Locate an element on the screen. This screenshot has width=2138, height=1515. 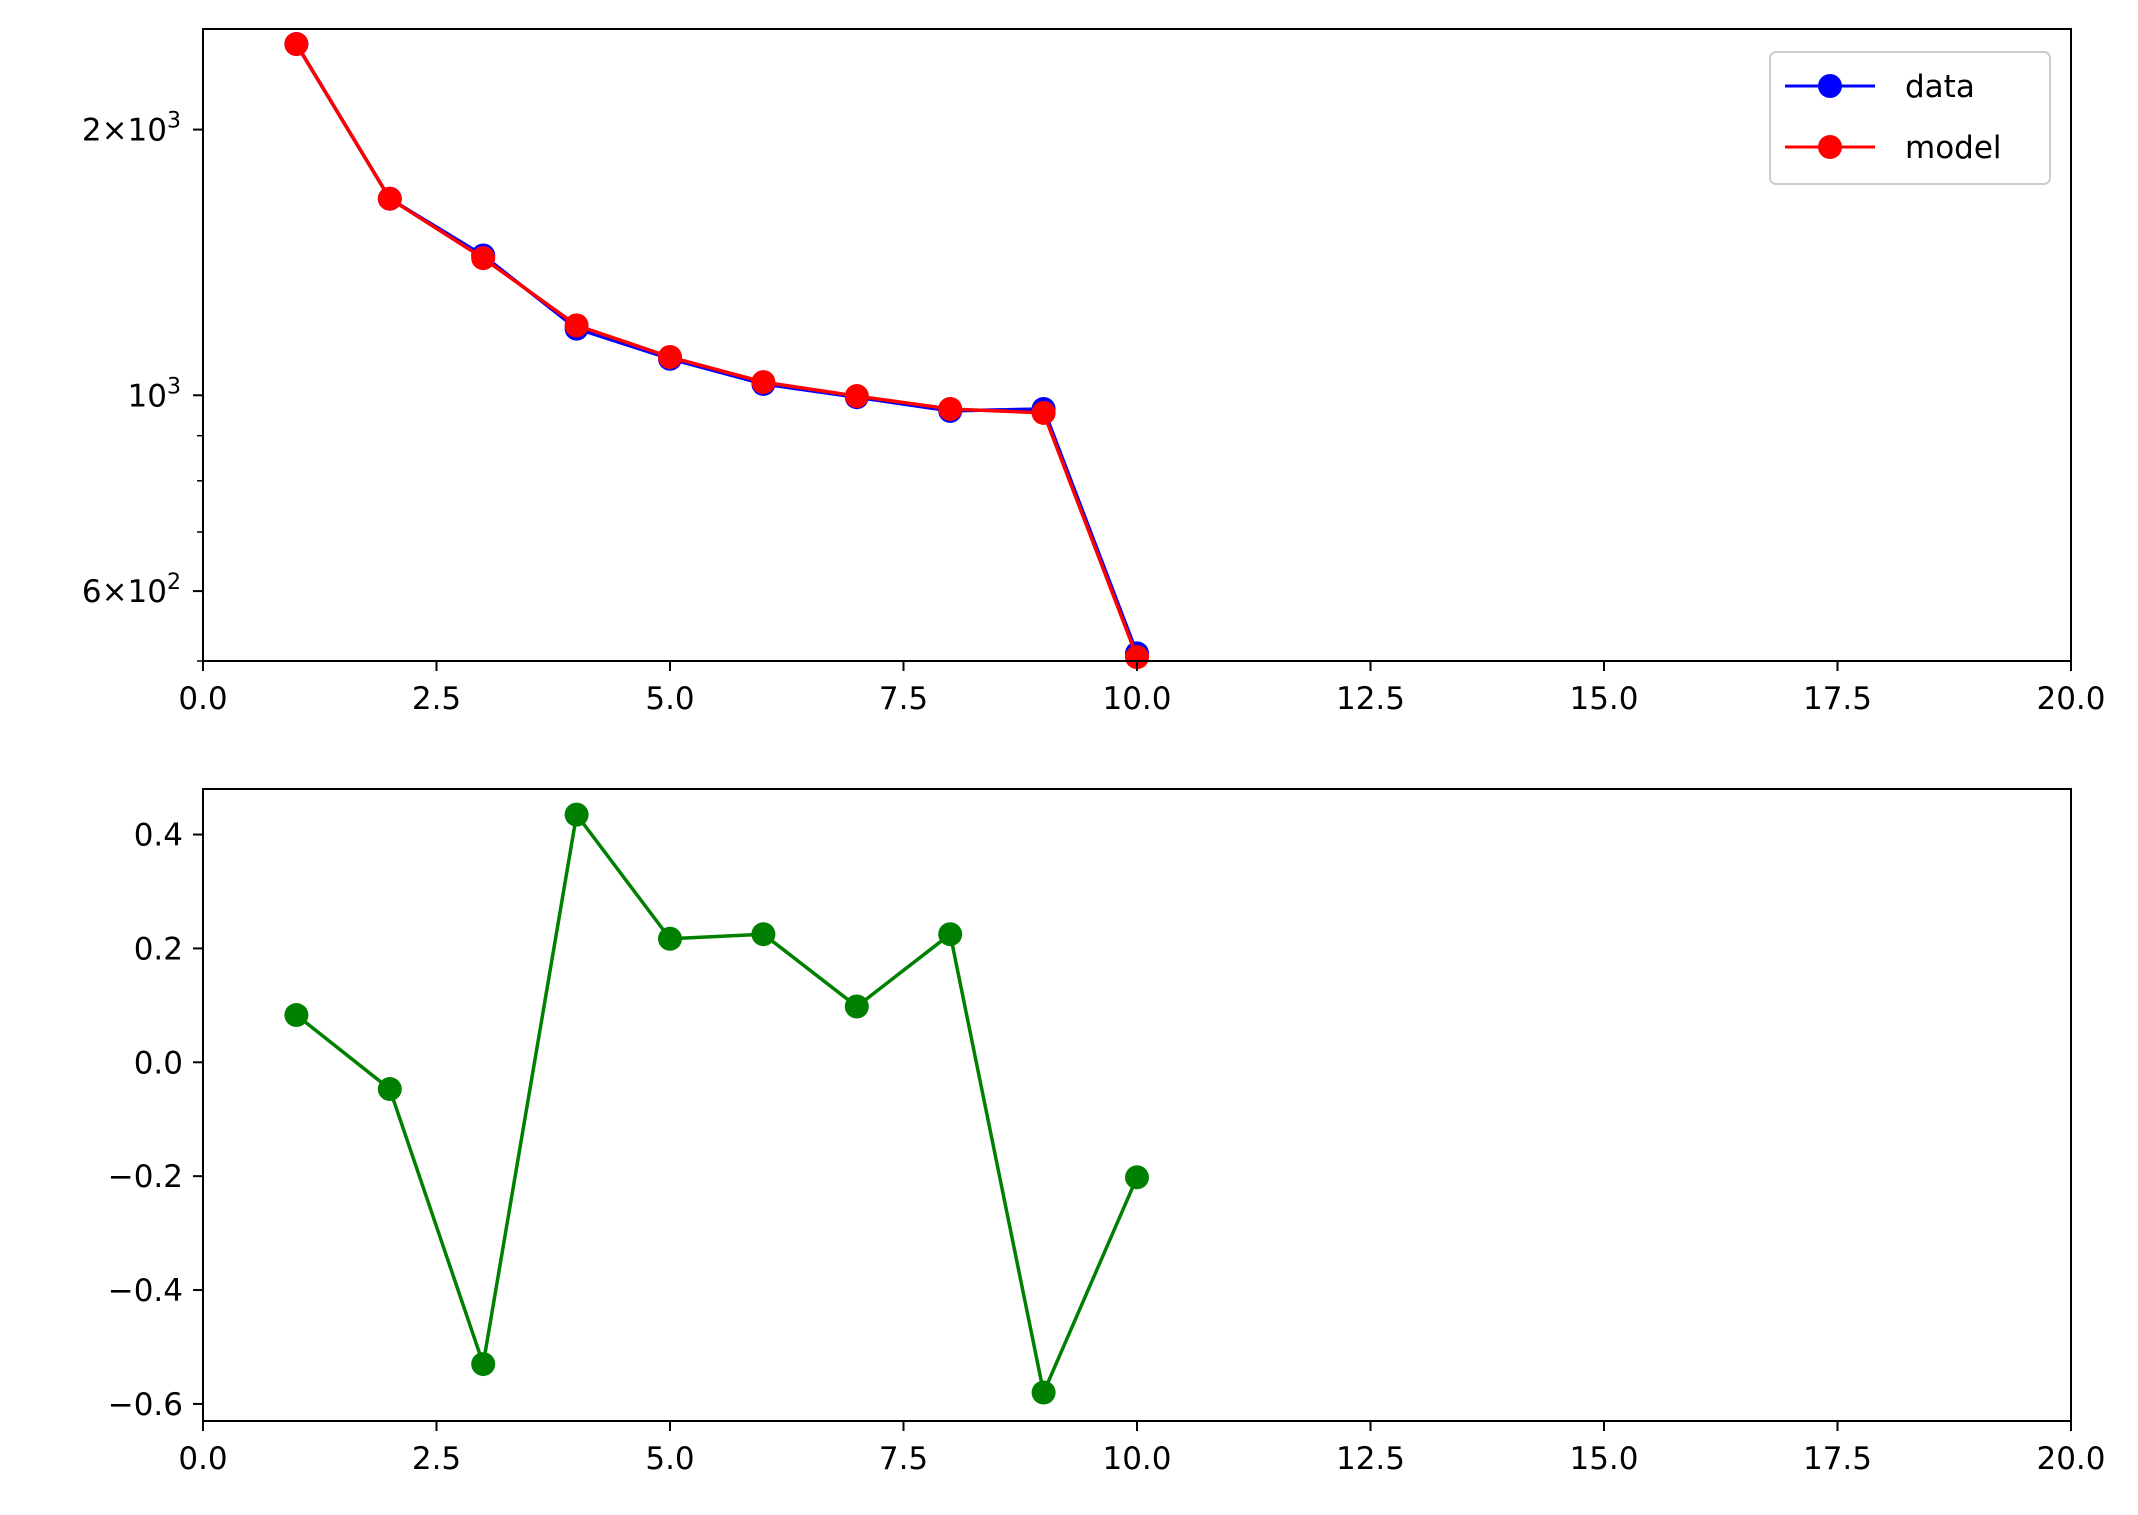
bottom-x-tick-label: 7.5 is located at coordinates (903, 1459).